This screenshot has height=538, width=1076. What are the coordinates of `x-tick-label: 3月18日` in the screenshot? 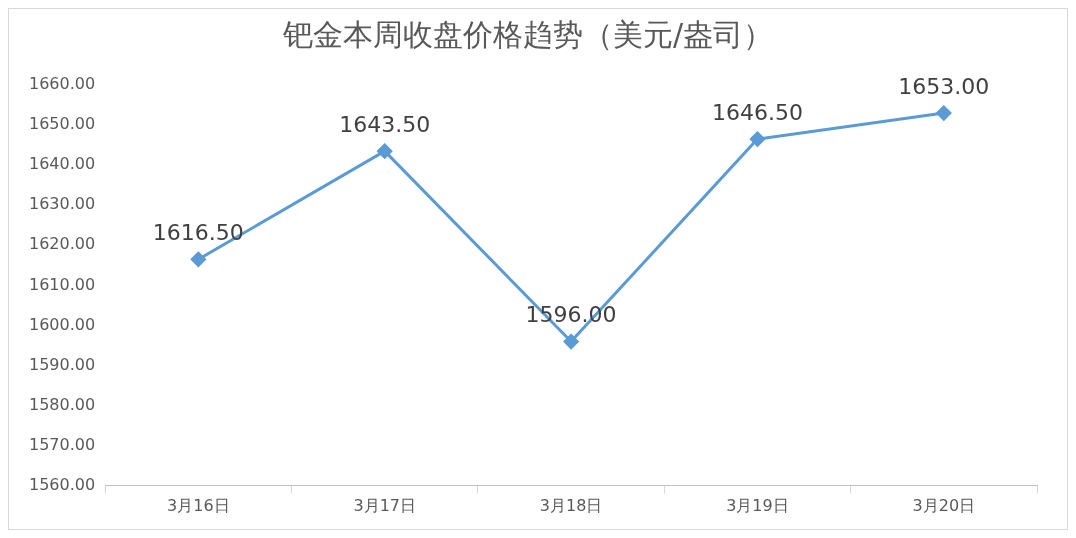 It's located at (571, 505).